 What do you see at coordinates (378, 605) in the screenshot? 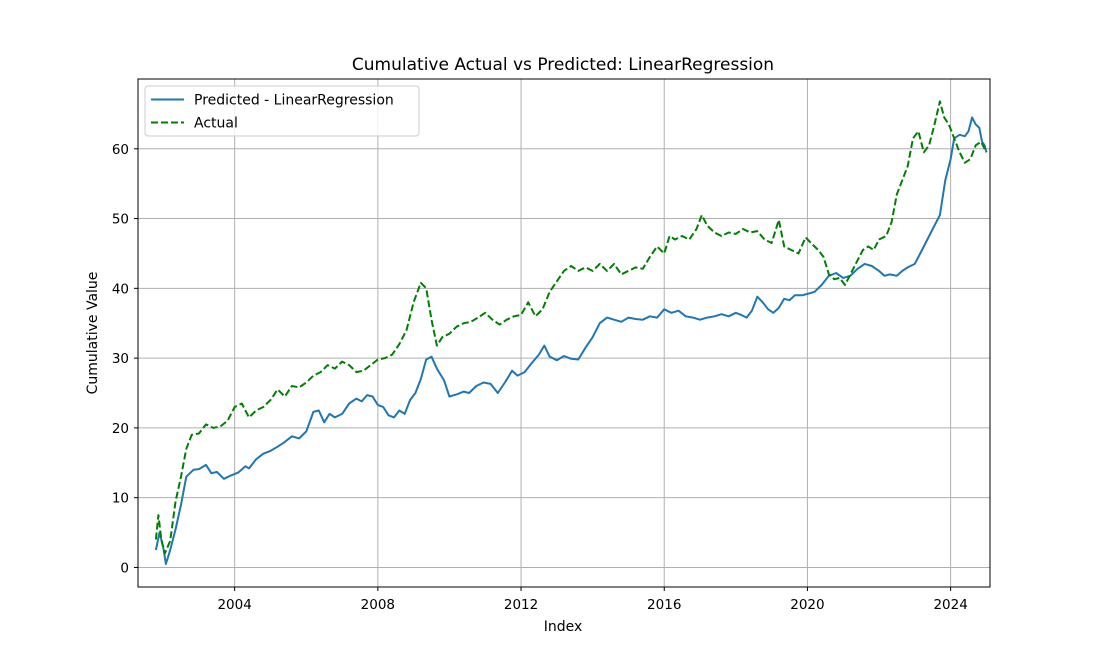
I see `x-tick-label: 2008` at bounding box center [378, 605].